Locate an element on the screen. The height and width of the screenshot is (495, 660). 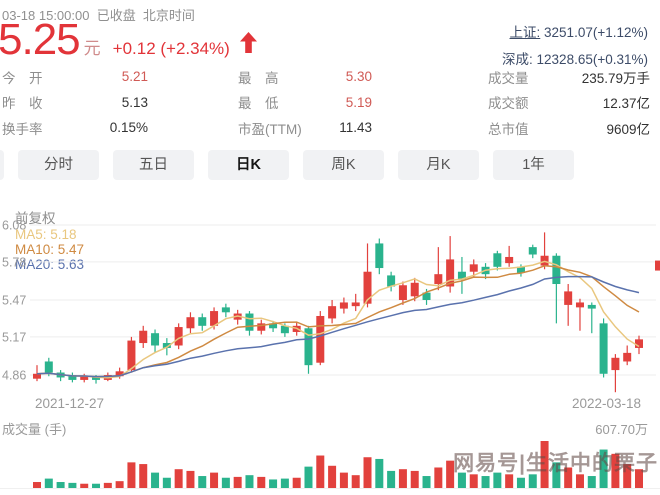
ma10-legend: MA10: 5.47 is located at coordinates (50, 249).